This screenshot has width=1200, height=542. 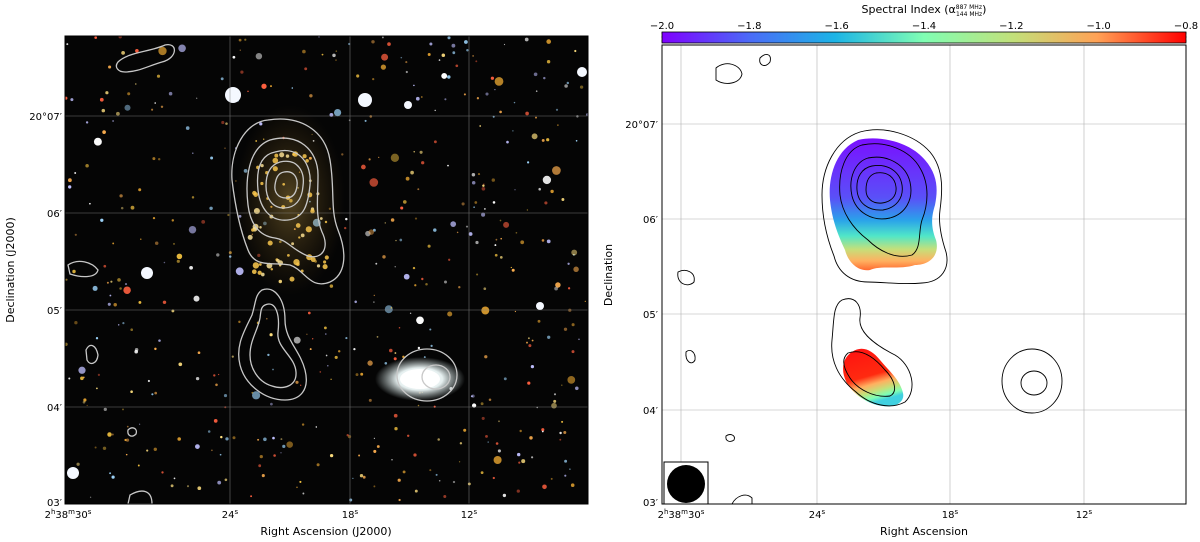 What do you see at coordinates (651, 411) in the screenshot?
I see `dec-tick-04-right: 04′` at bounding box center [651, 411].